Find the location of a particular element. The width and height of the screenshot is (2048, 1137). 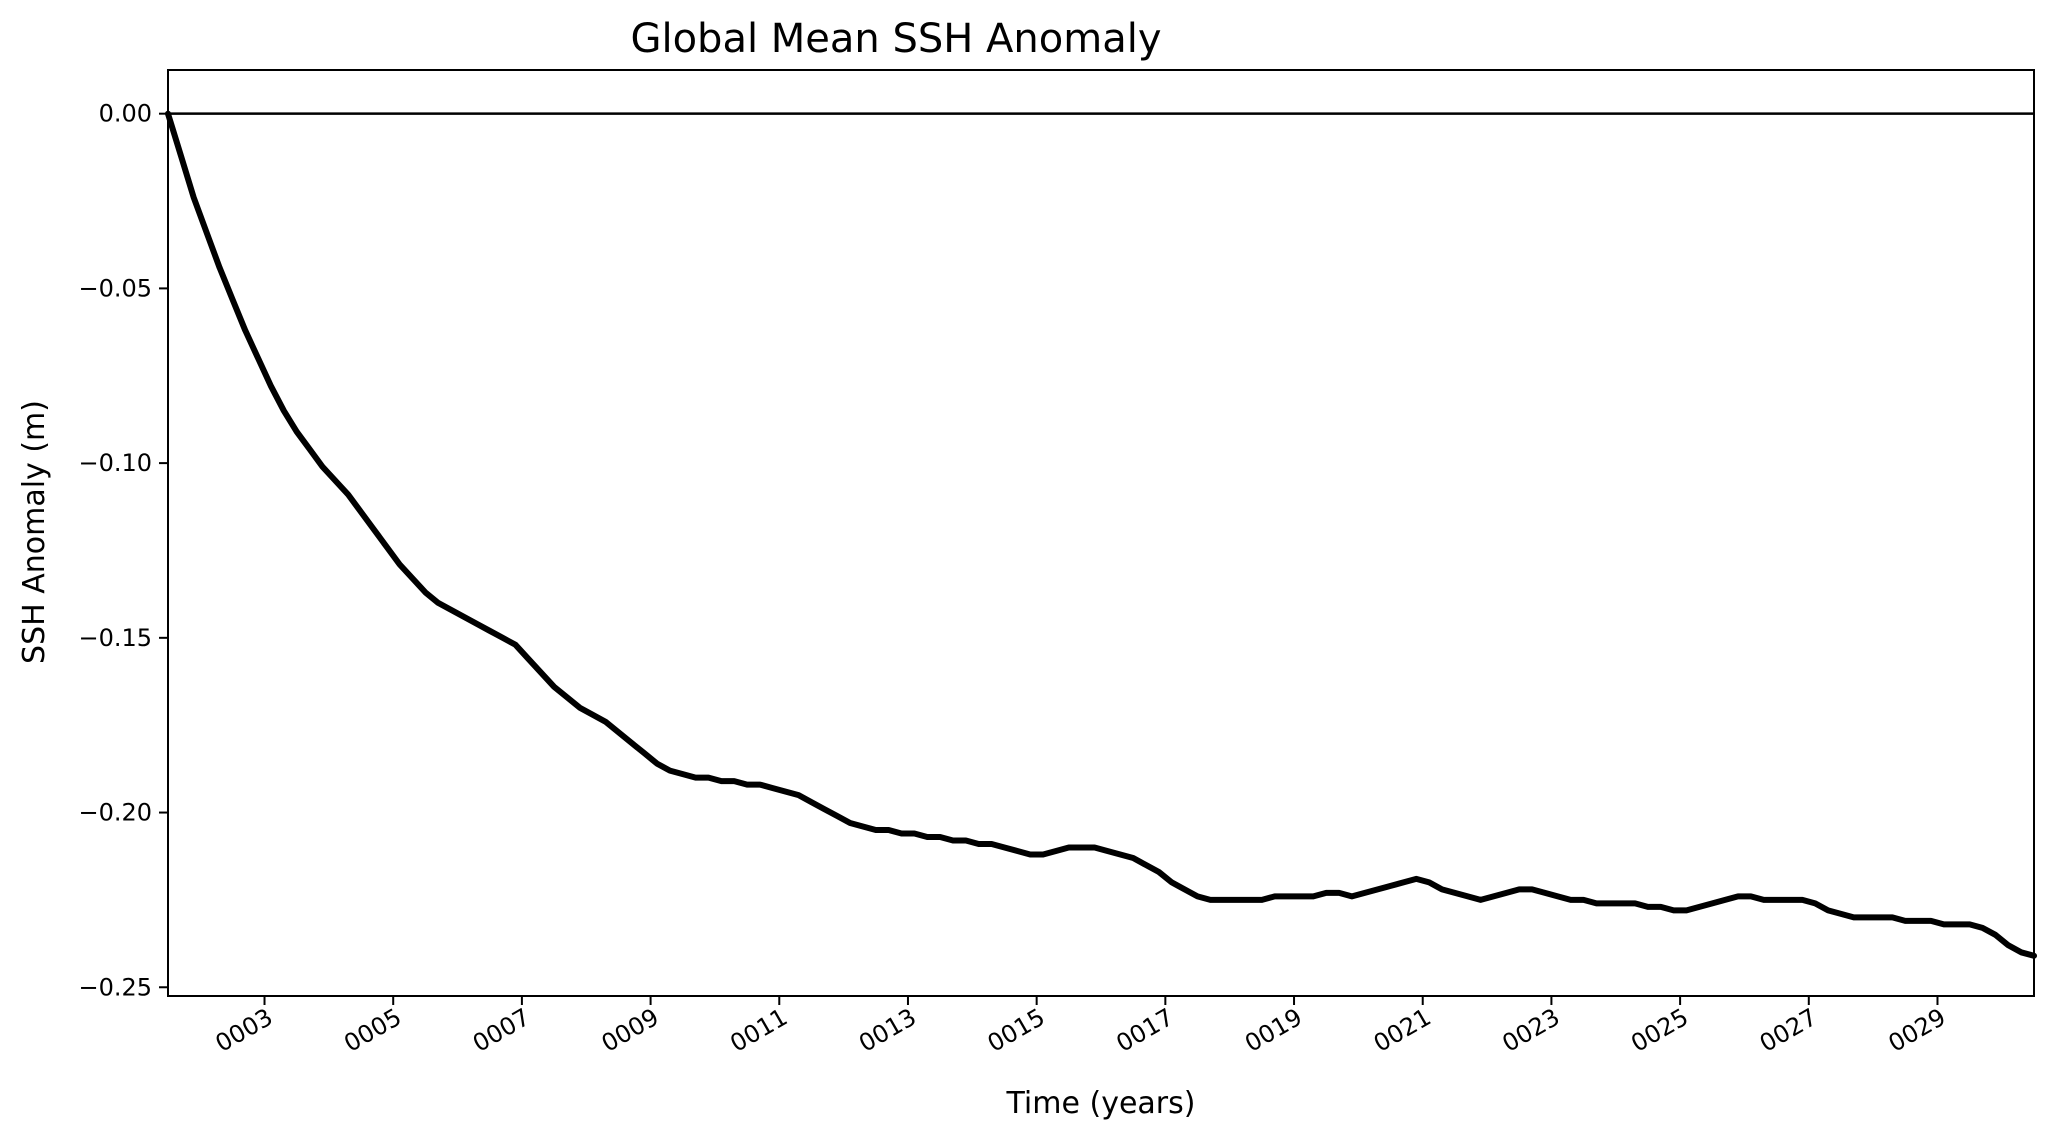

y-tick-label: −0.15 is located at coordinates (115, 638).